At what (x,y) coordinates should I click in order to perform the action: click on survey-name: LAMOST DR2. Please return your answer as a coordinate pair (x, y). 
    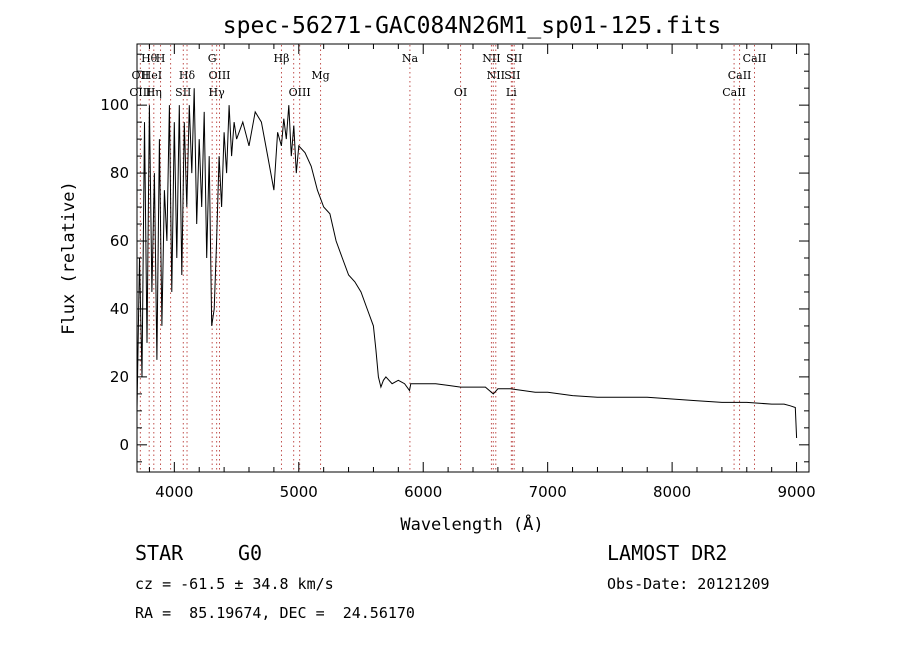
    Looking at the image, I should click on (667, 553).